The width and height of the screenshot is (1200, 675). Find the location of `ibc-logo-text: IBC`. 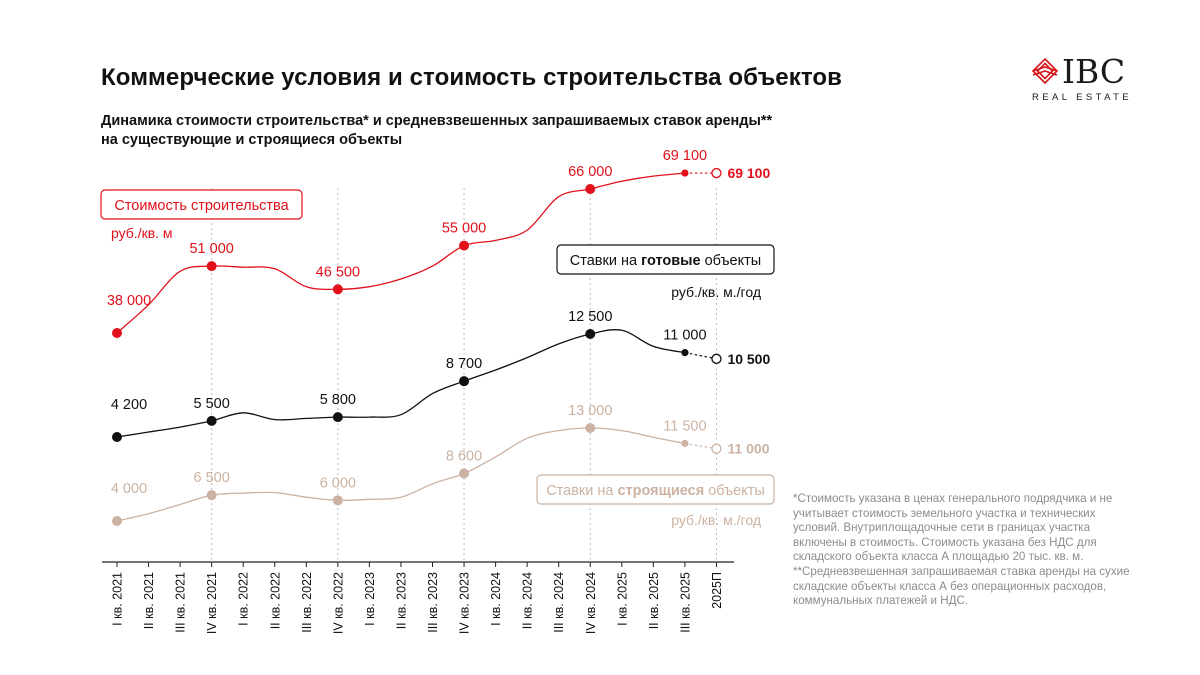

ibc-logo-text: IBC is located at coordinates (1094, 71).